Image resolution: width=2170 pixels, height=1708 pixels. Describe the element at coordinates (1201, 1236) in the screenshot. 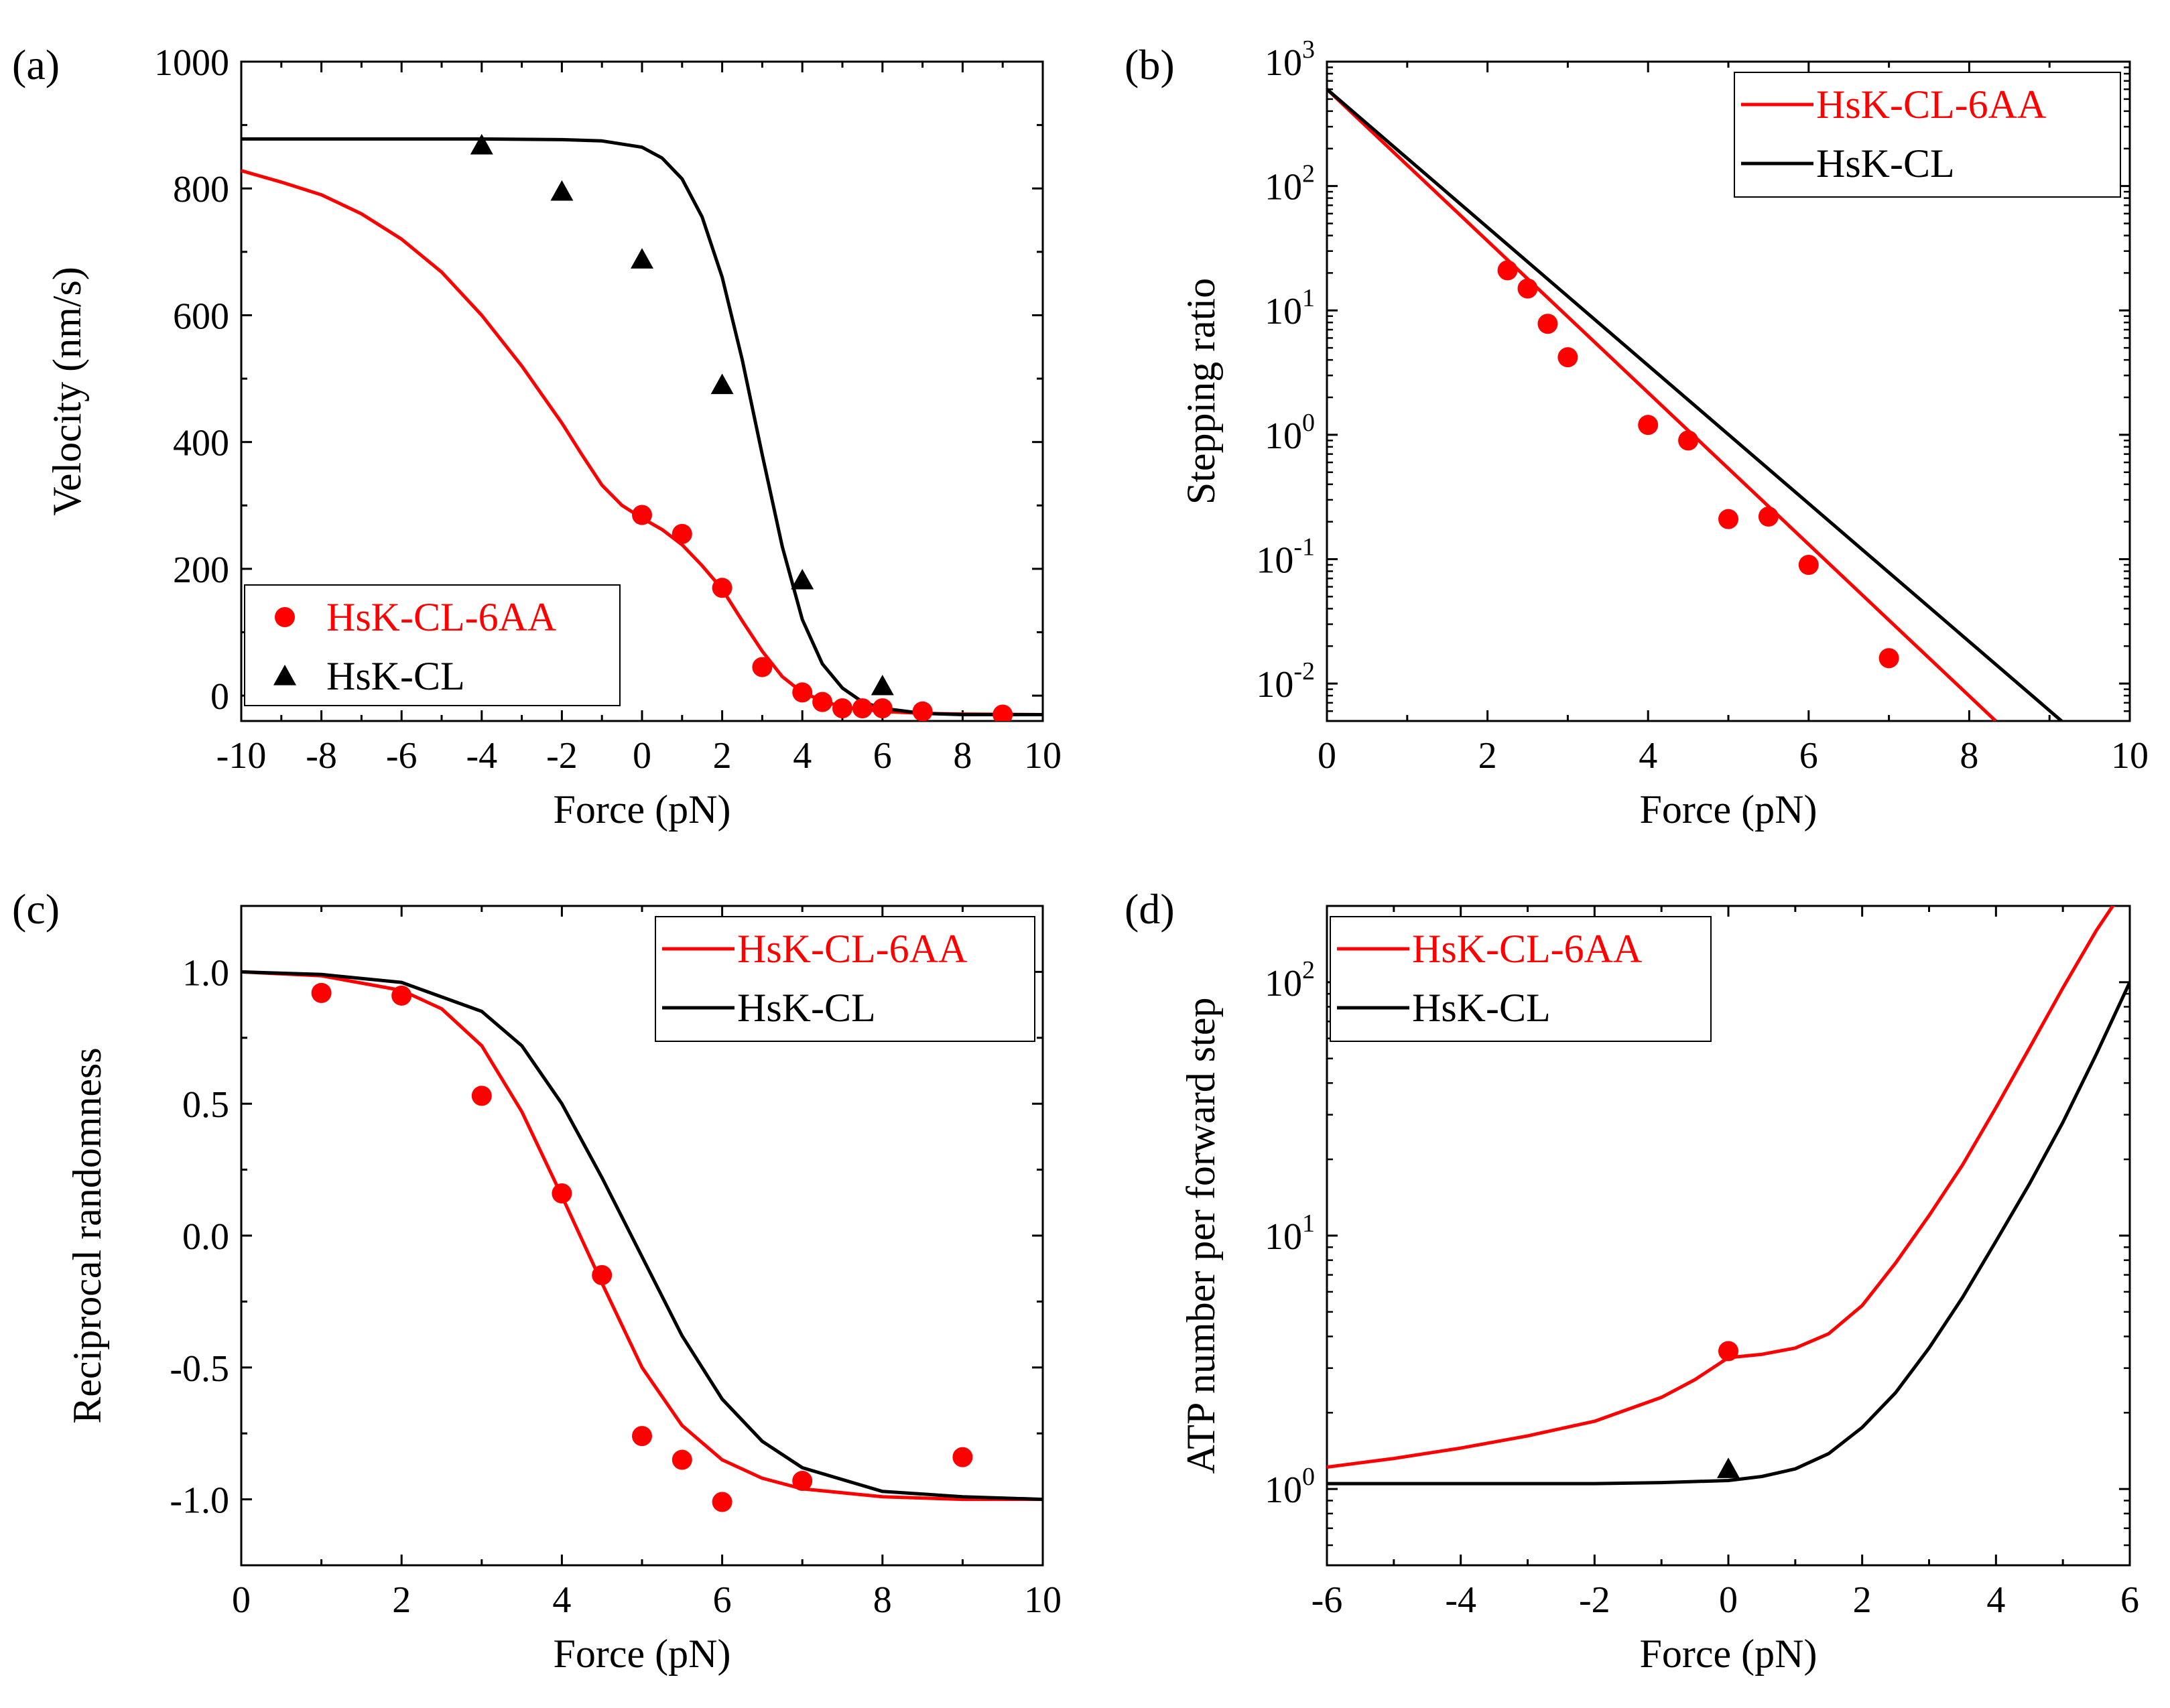

I see `y-axis-label: ATP number per forward step` at that location.